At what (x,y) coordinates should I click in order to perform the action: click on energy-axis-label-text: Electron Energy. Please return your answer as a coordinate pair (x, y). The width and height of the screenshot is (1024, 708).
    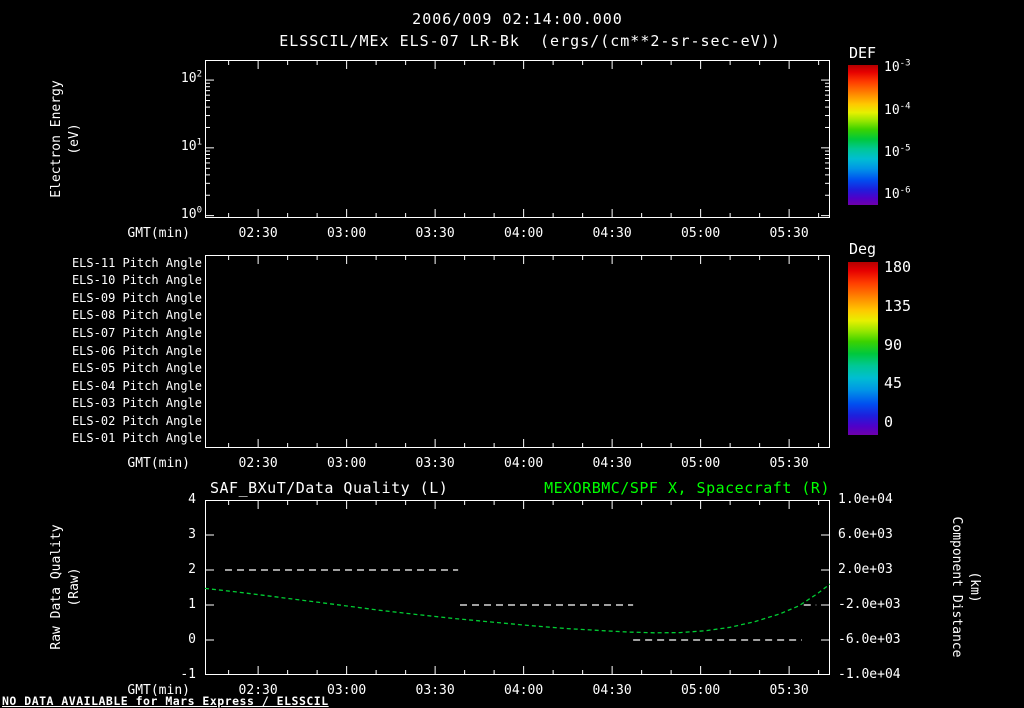
    Looking at the image, I should click on (56, 139).